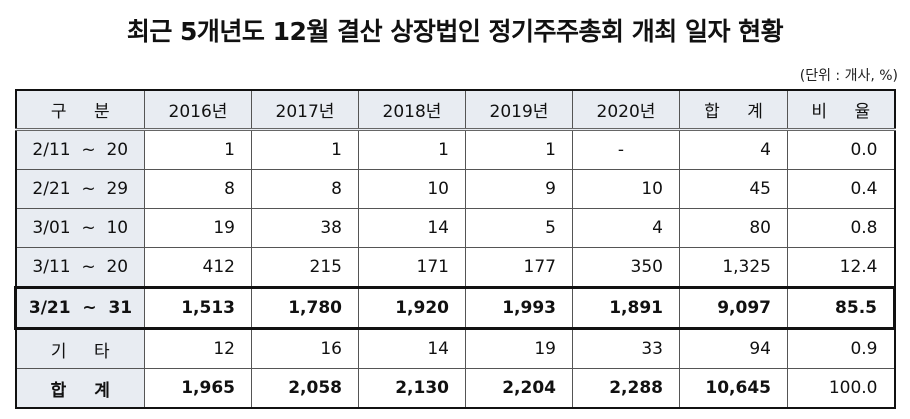 The height and width of the screenshot is (419, 910). Describe the element at coordinates (841, 348) in the screenshot. I see `cell-ratio: 0.9` at that location.